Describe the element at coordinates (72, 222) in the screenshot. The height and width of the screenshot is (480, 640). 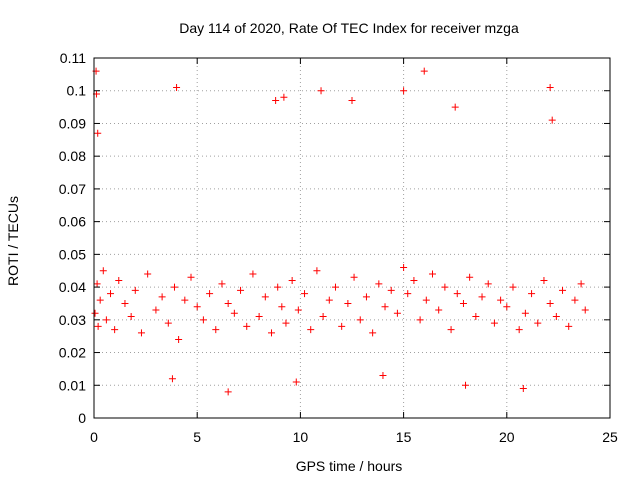
I see `y-tick-label: 0.06` at that location.